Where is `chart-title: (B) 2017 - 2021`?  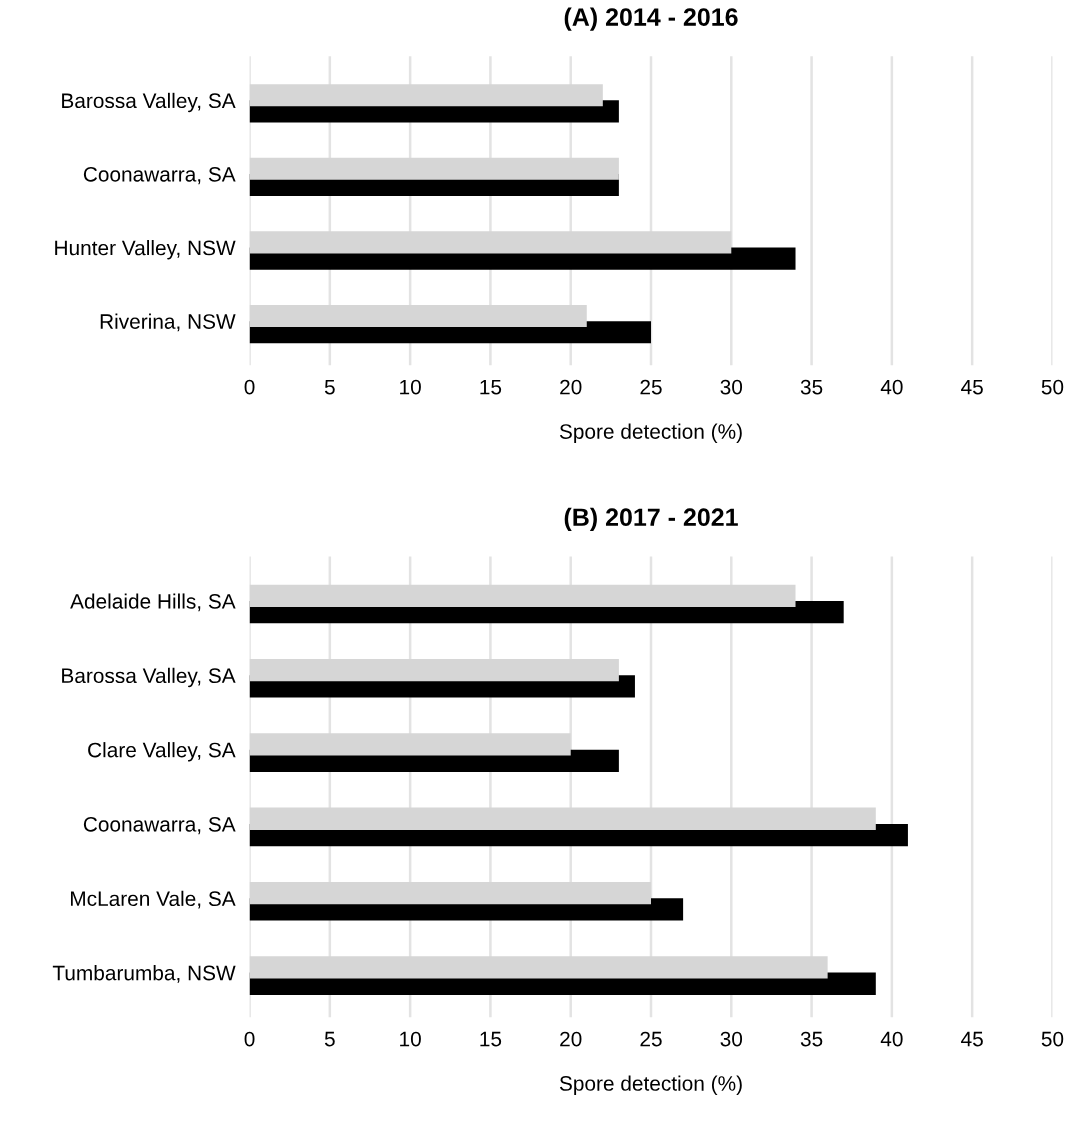 chart-title: (B) 2017 - 2021 is located at coordinates (651, 519).